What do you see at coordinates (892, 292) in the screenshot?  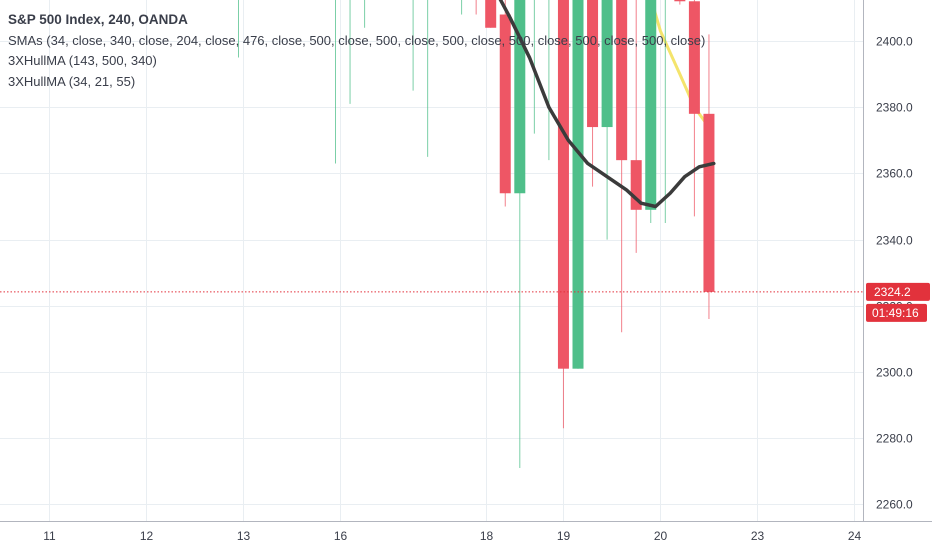 I see `last-price-badge-text: 2324.2` at bounding box center [892, 292].